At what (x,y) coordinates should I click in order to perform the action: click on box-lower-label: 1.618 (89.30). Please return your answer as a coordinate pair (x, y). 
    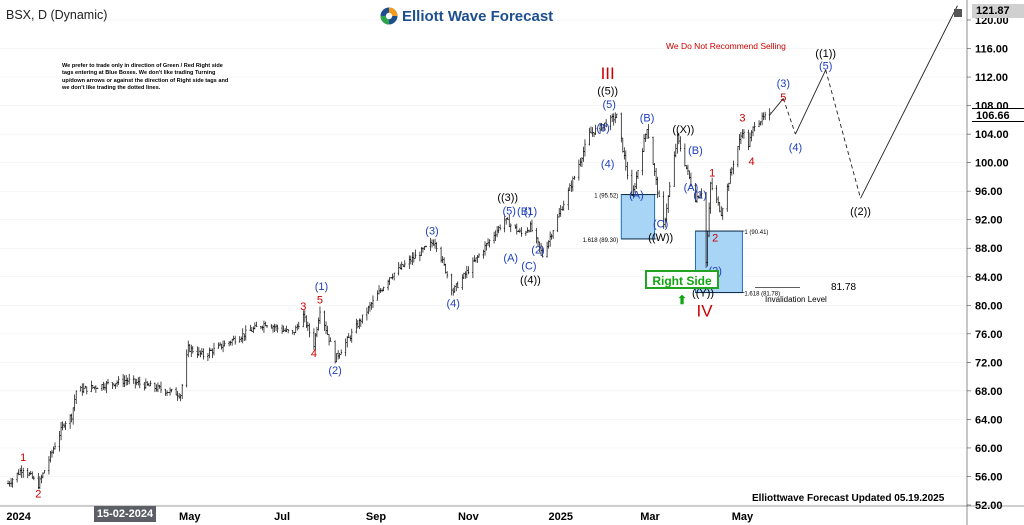
    Looking at the image, I should click on (601, 241).